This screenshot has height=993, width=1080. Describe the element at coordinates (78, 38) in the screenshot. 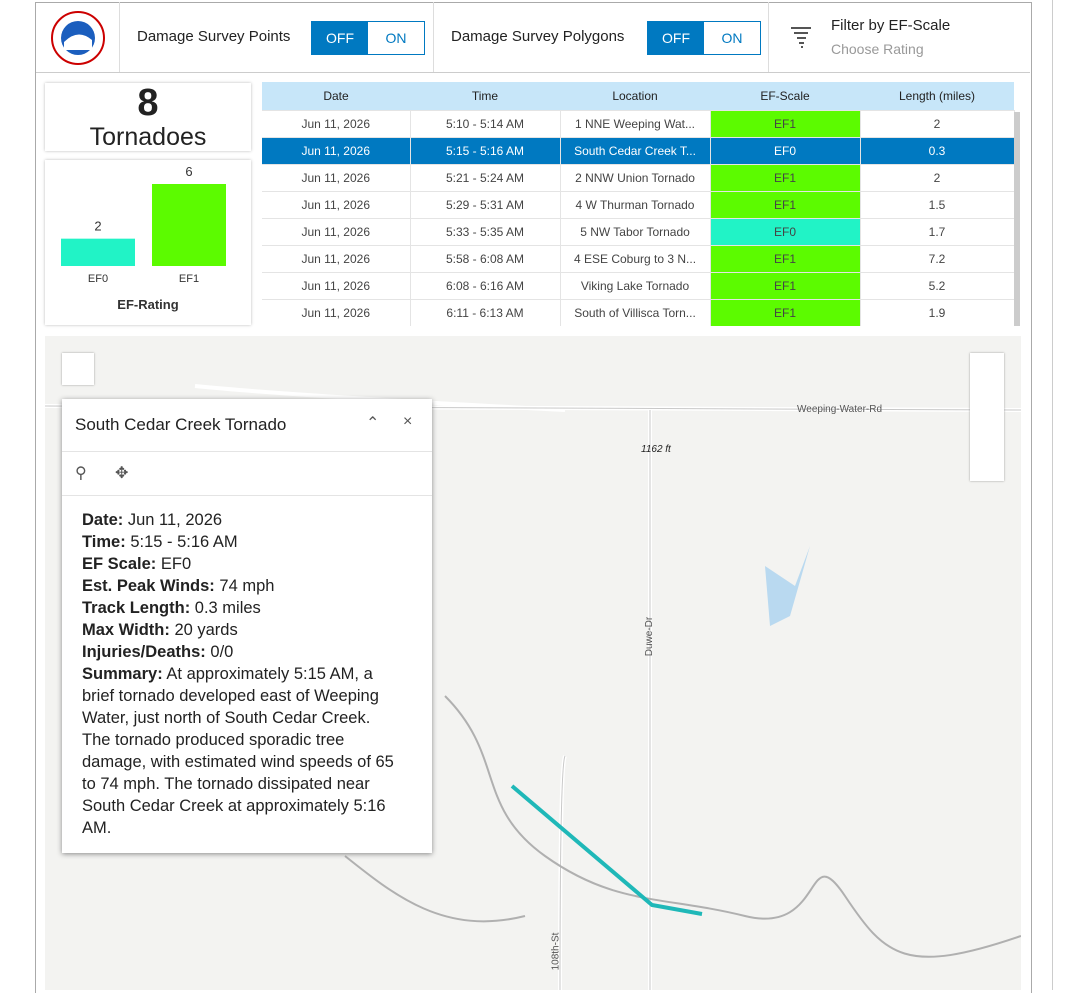

I see `nws-logo` at that location.